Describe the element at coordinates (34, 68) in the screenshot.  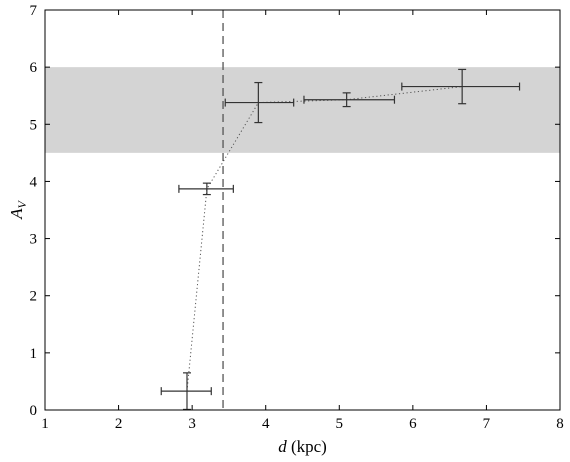
I see `y-tick-label: 6` at that location.